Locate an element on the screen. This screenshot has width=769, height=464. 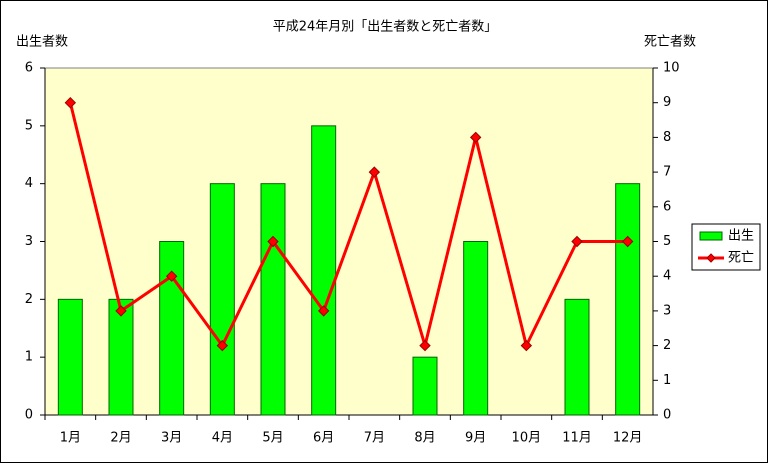
y2-tick-label: 1 is located at coordinates (667, 380).